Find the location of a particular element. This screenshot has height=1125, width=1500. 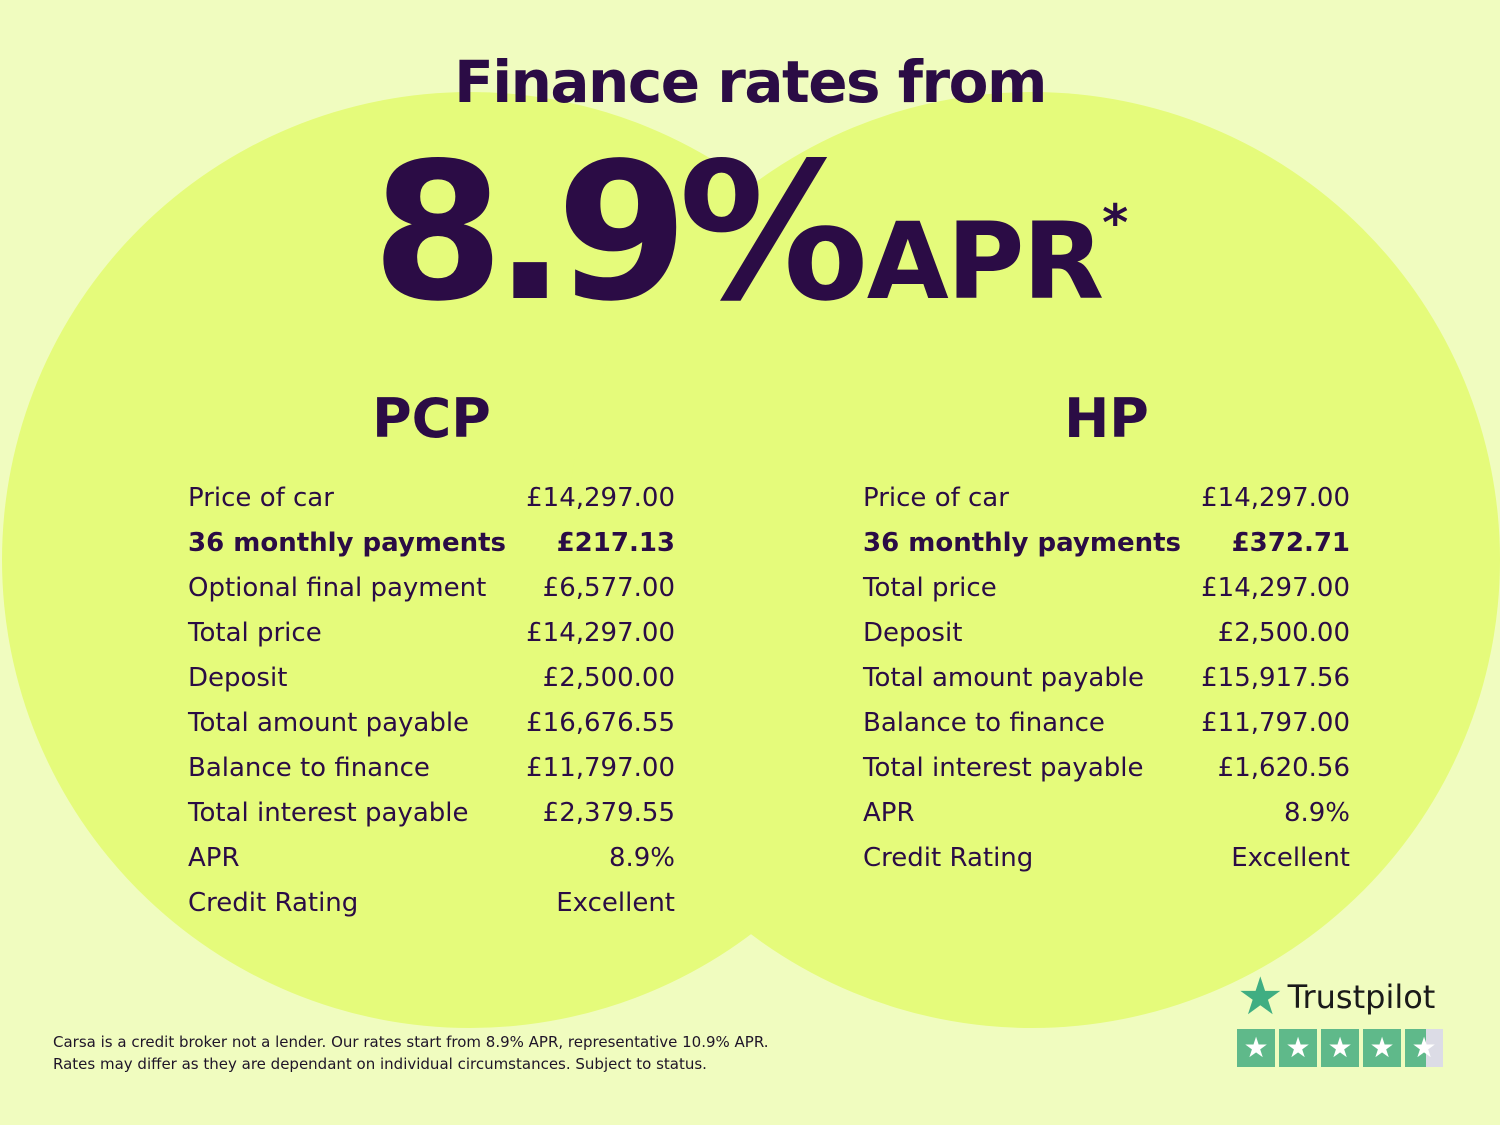

table-row: Total amount payable £16,676.55 is located at coordinates (431, 723).